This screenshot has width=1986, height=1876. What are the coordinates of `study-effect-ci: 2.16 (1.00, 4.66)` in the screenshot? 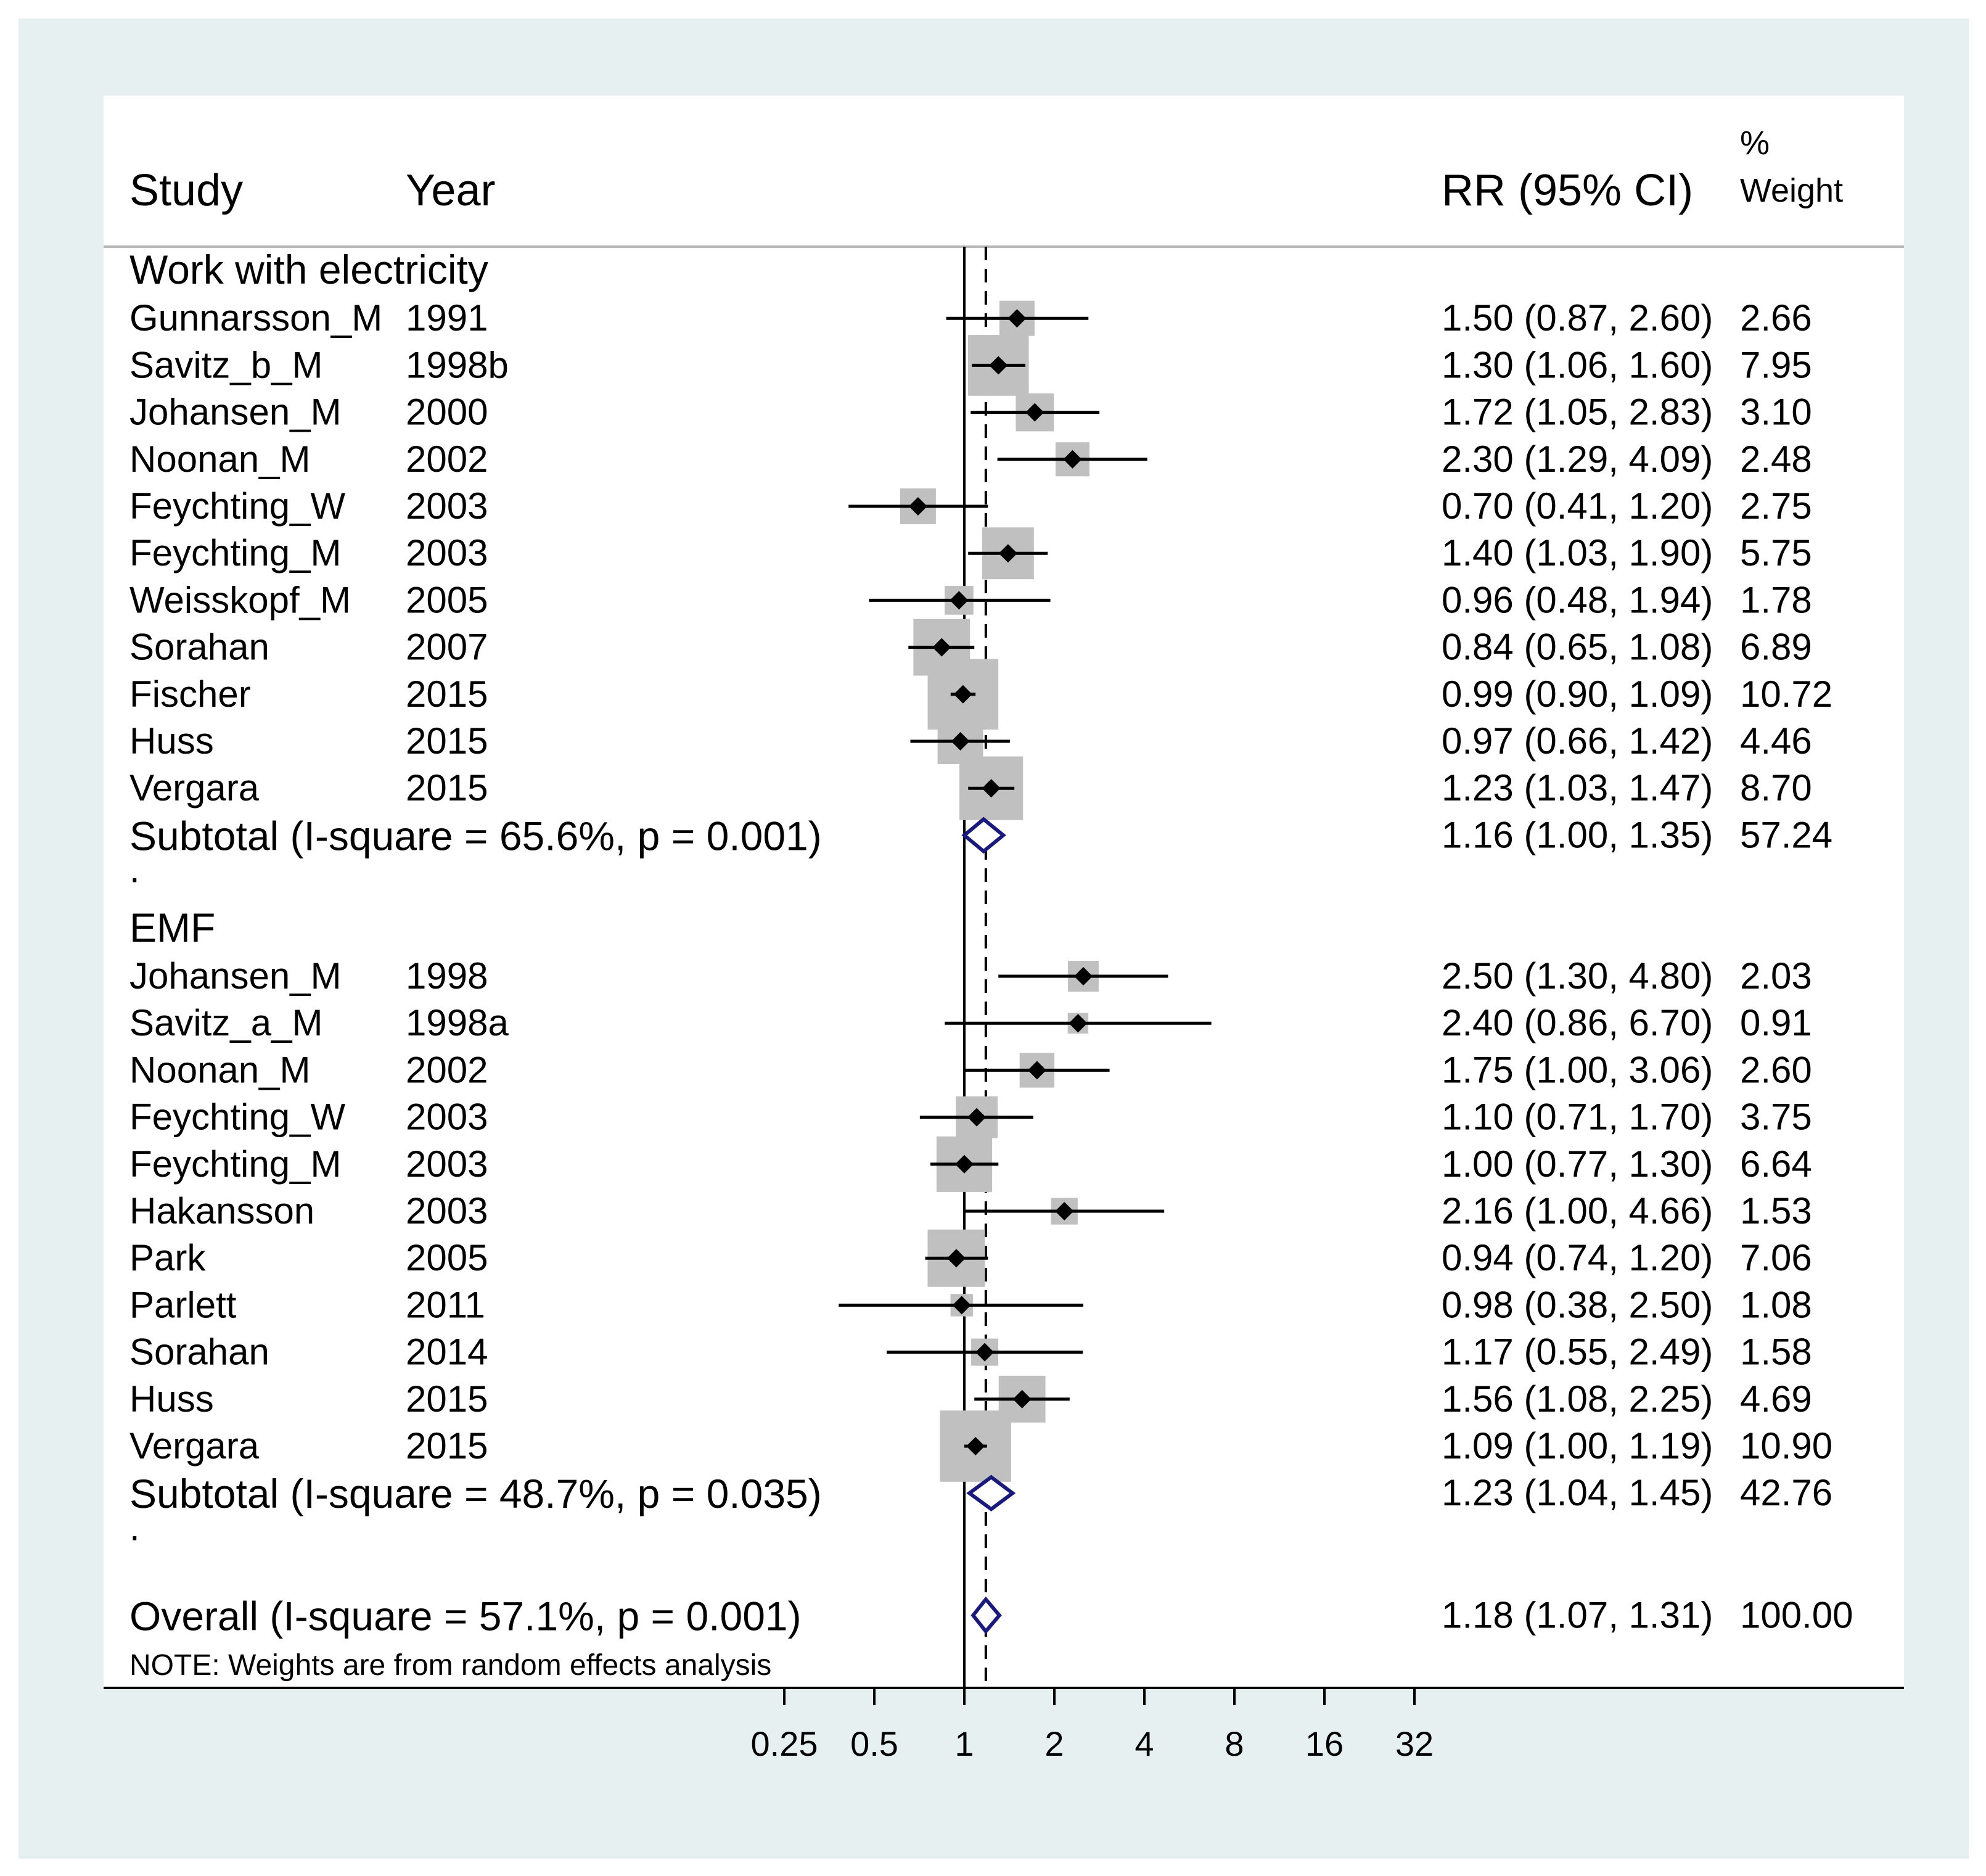 It's located at (1577, 1211).